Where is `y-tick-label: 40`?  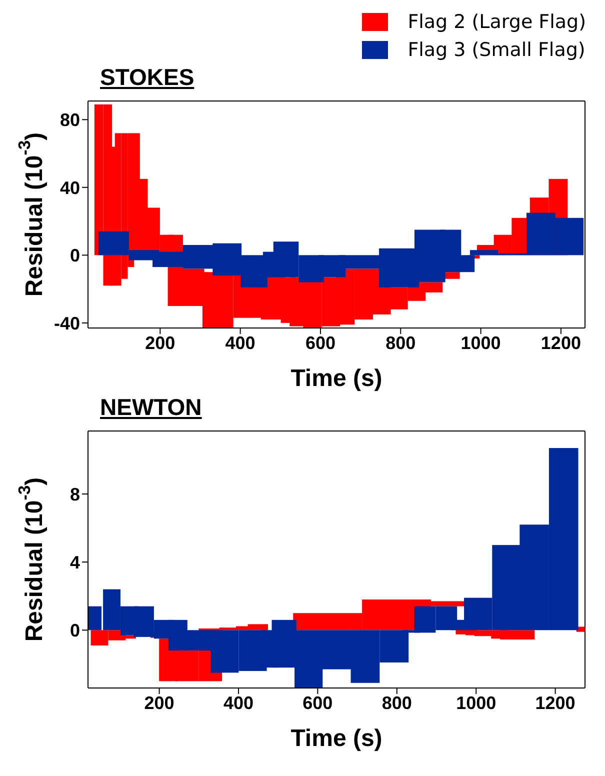
y-tick-label: 40 is located at coordinates (70, 188).